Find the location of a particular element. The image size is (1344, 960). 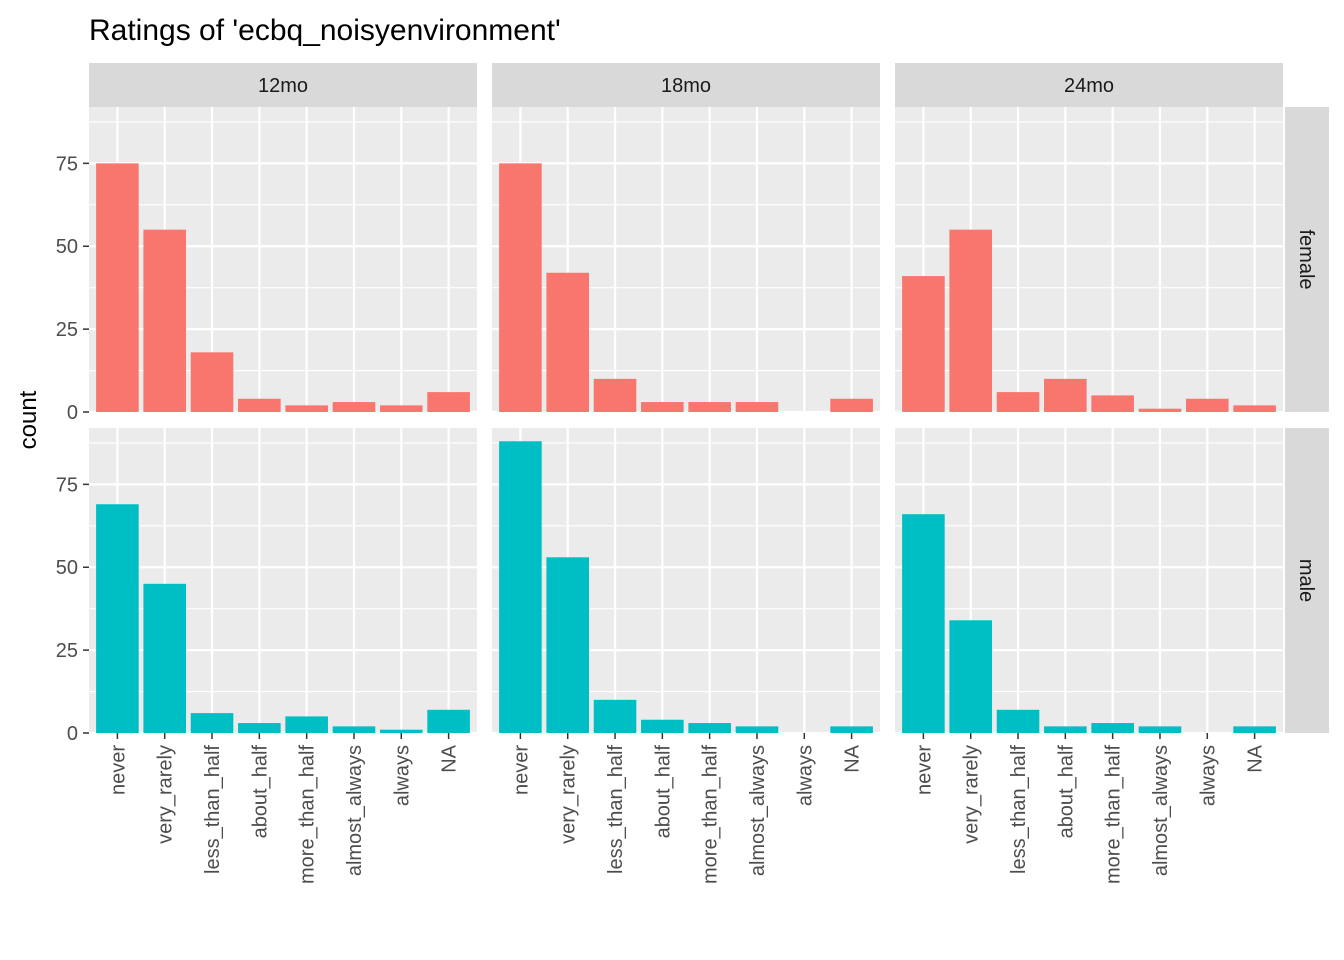

y-axis-label: count is located at coordinates (28, 419).